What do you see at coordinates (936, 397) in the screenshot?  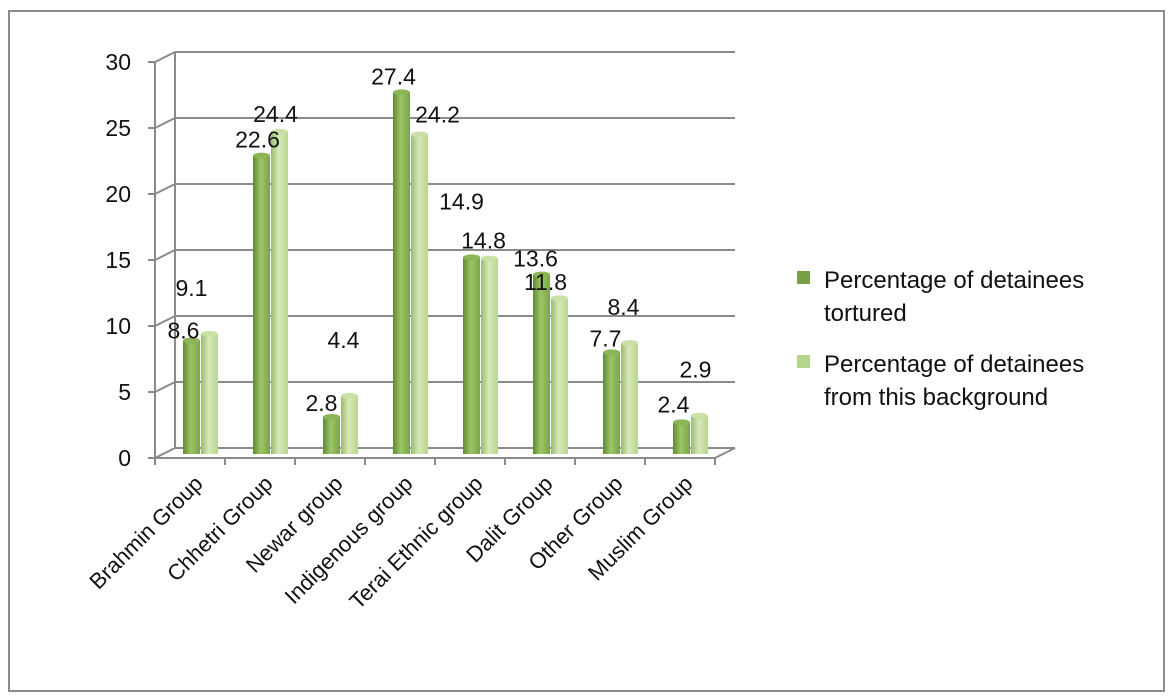 I see `legend-label-2: from this background` at bounding box center [936, 397].